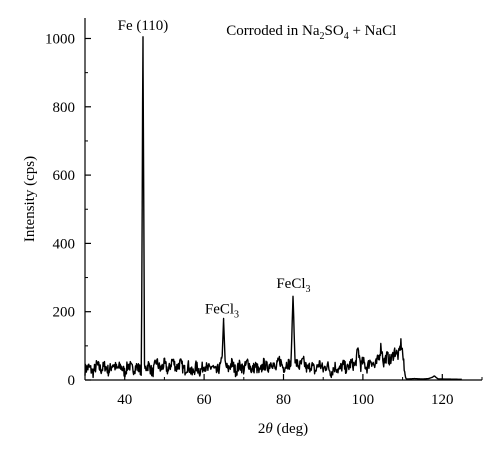 The height and width of the screenshot is (453, 500). I want to click on annotation-fecl3-b-part-0: FeCl, so click(290, 284).